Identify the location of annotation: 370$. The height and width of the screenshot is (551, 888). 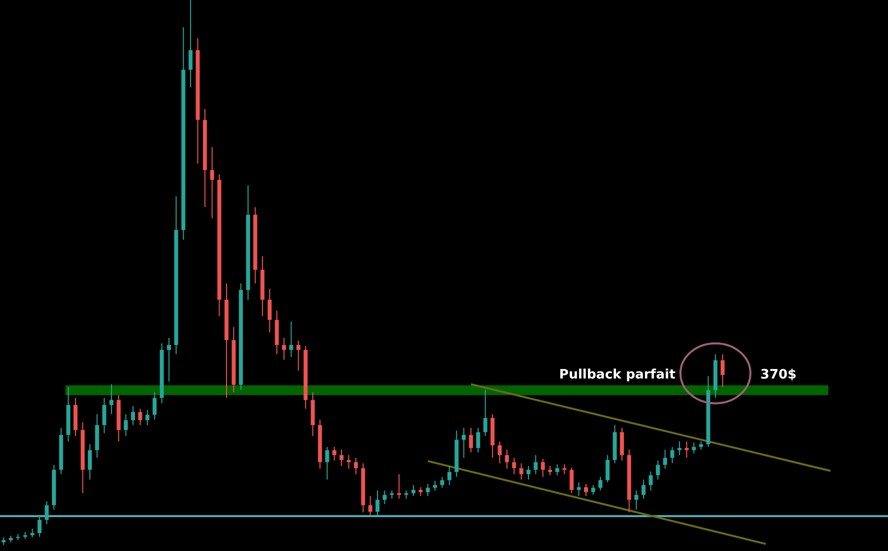
(778, 374).